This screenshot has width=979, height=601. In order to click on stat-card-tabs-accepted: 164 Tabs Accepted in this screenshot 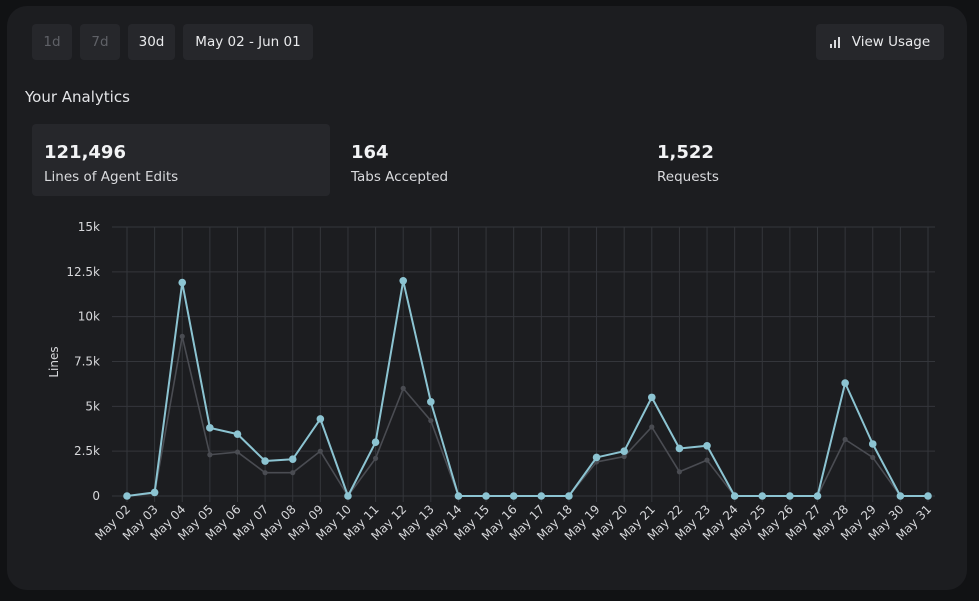, I will do `click(488, 160)`.